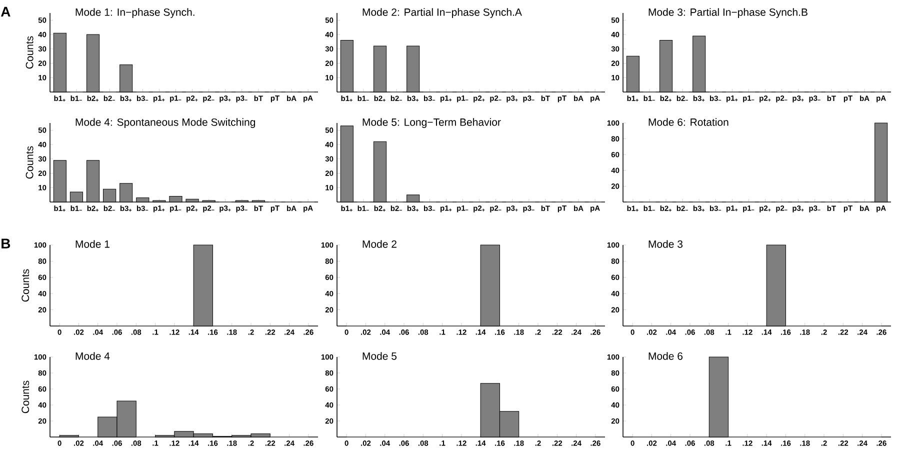 The width and height of the screenshot is (897, 464). Describe the element at coordinates (431, 123) in the screenshot. I see `chart-title: Mode 5: Long−Term Behavior` at that location.